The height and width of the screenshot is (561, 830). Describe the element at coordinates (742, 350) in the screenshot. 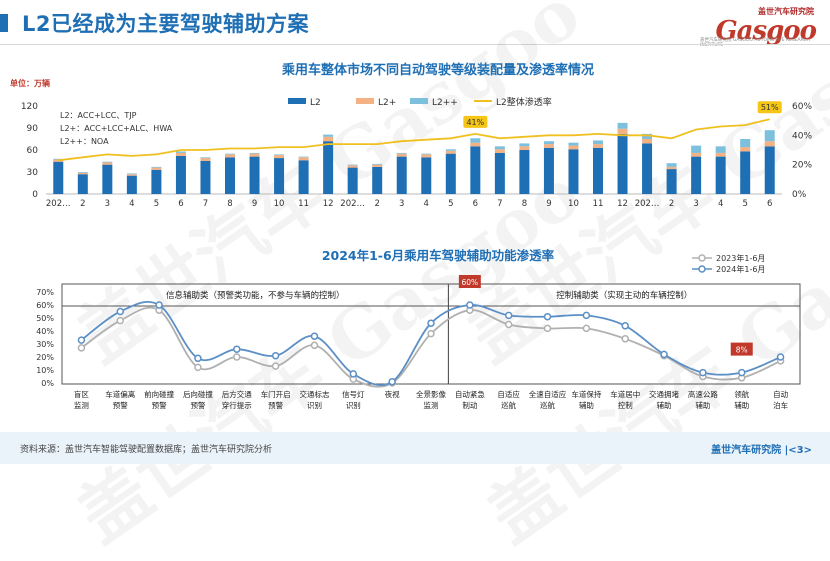

I see `value-callout-label: 8%` at that location.